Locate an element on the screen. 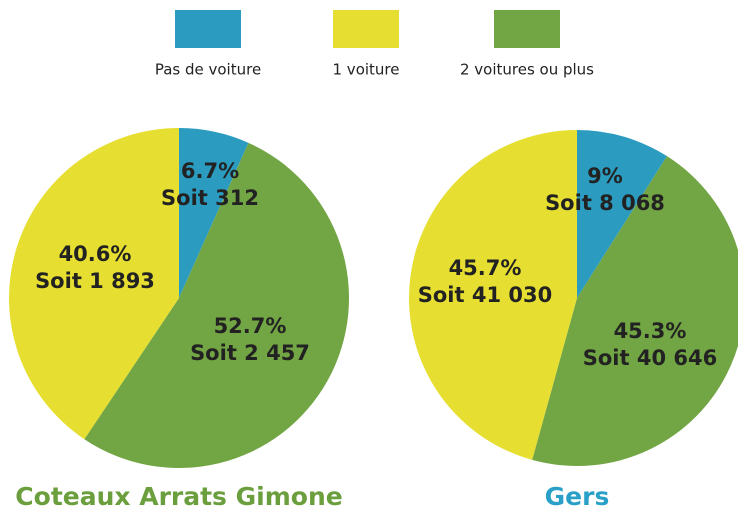 The width and height of the screenshot is (738, 517). legend-label: 2 voitures ou plus is located at coordinates (527, 70).